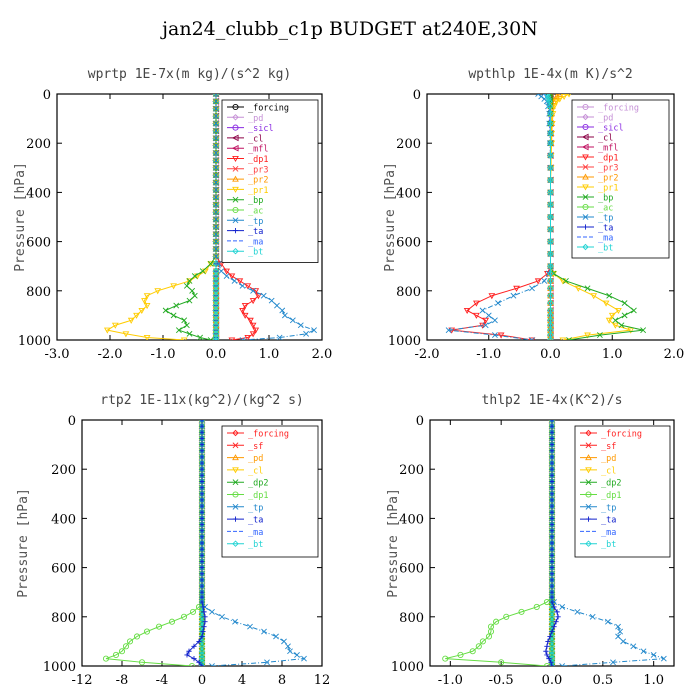 The height and width of the screenshot is (700, 700). I want to click on x-tick-label: 0, so click(202, 680).